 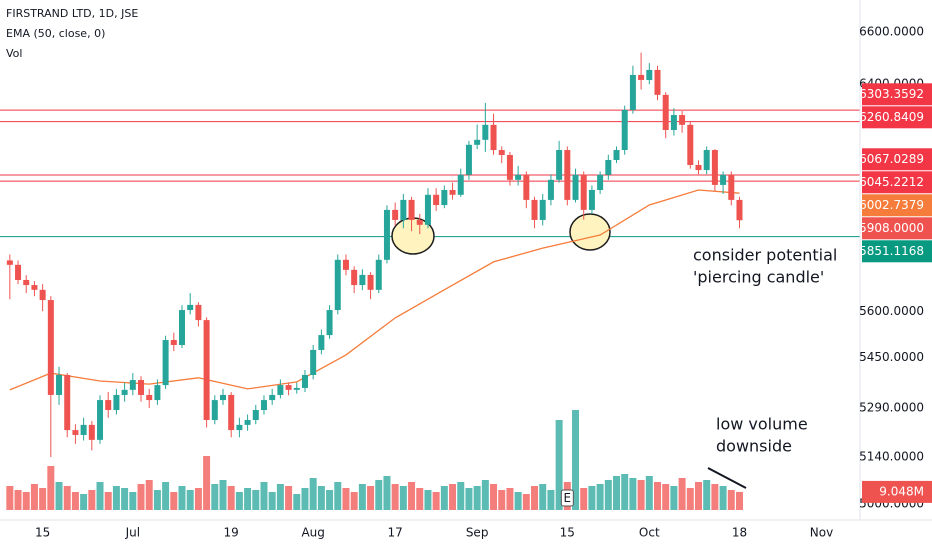 What do you see at coordinates (762, 424) in the screenshot?
I see `annotation: low volume` at bounding box center [762, 424].